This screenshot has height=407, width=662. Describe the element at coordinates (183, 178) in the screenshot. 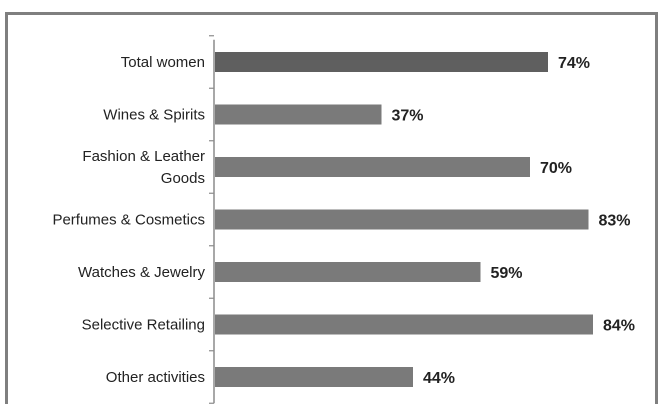

I see `y-tick-label-line: Goods` at that location.